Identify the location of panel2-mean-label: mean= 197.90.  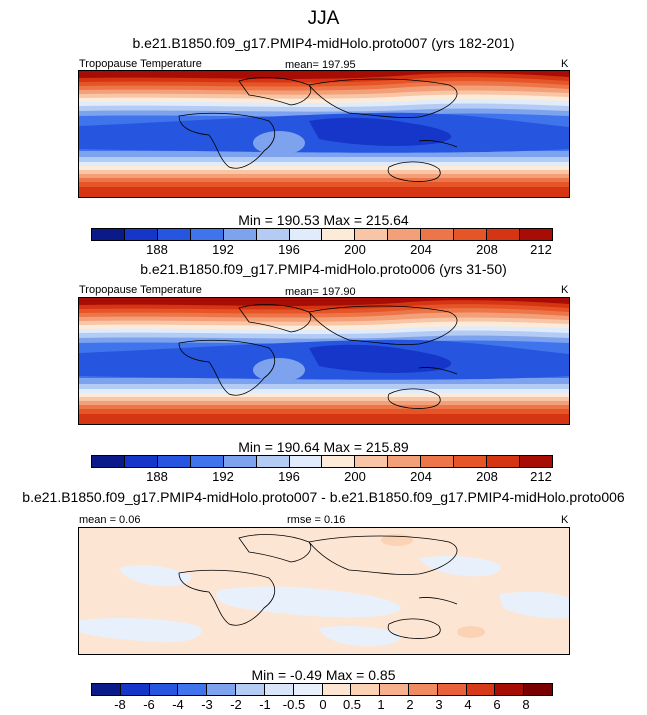
(320, 292).